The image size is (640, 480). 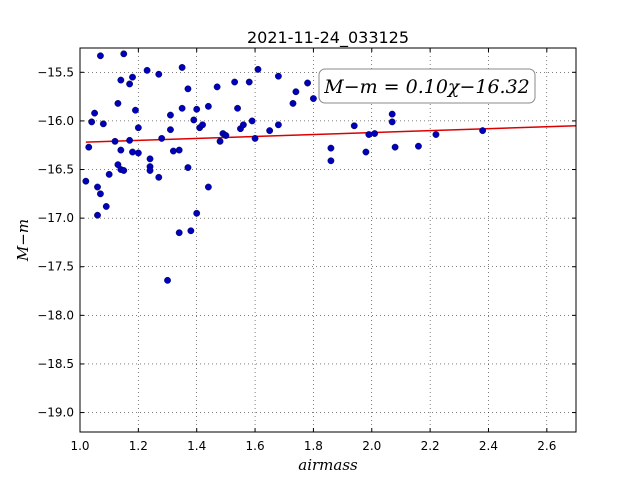 What do you see at coordinates (138, 446) in the screenshot?
I see `x-tick-label: 1.2` at bounding box center [138, 446].